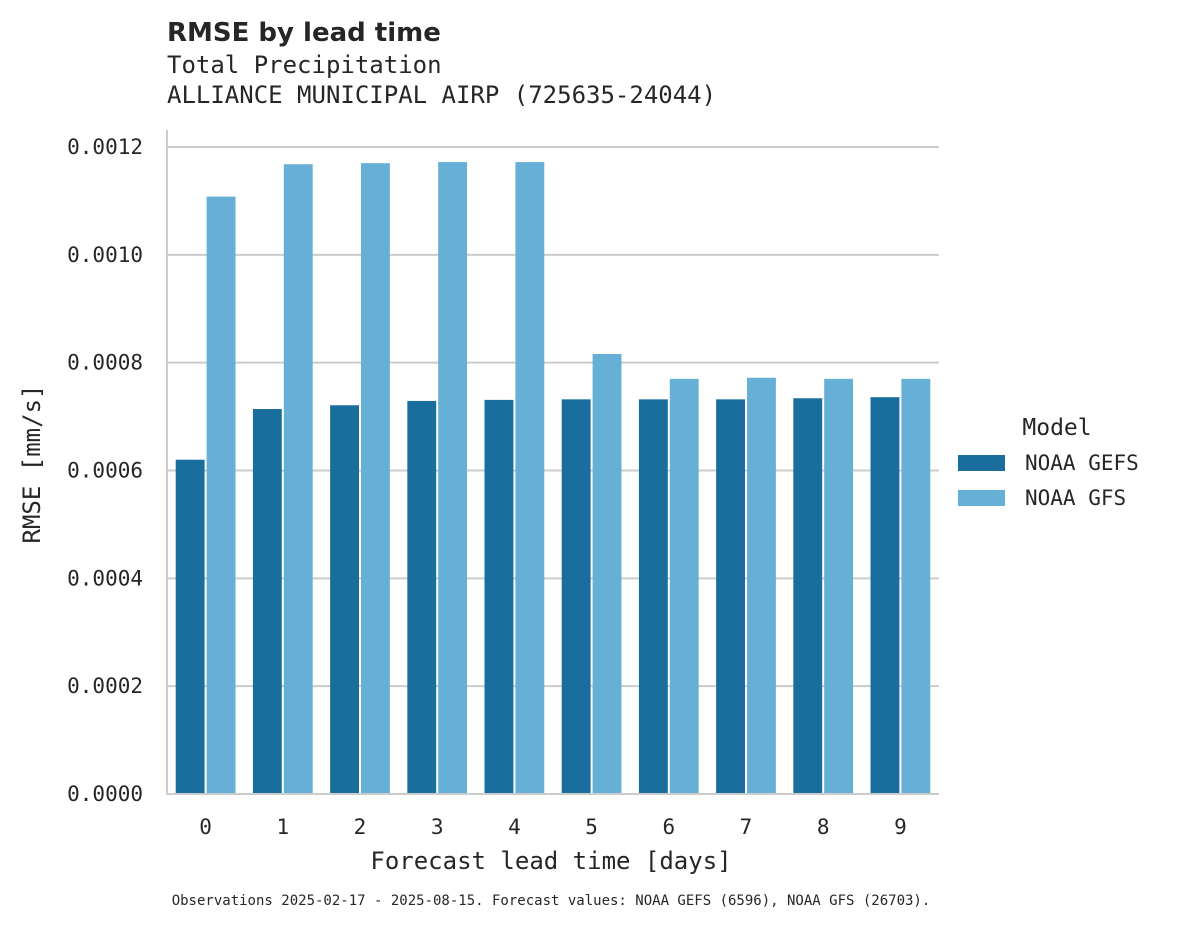 The width and height of the screenshot is (1178, 928). Describe the element at coordinates (550, 861) in the screenshot. I see `x-axis-label: Forecast lead time [days]` at that location.